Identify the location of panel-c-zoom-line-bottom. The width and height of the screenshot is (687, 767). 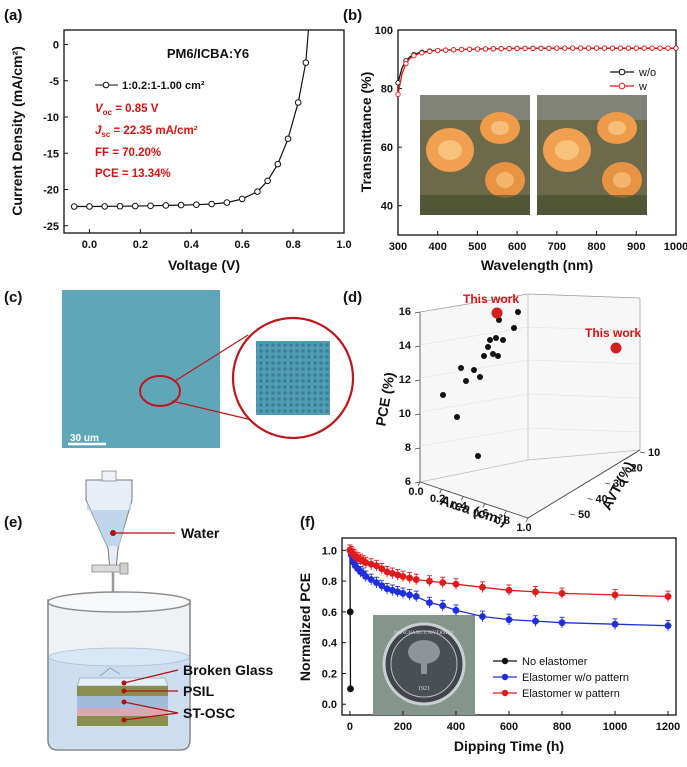
(212, 410).